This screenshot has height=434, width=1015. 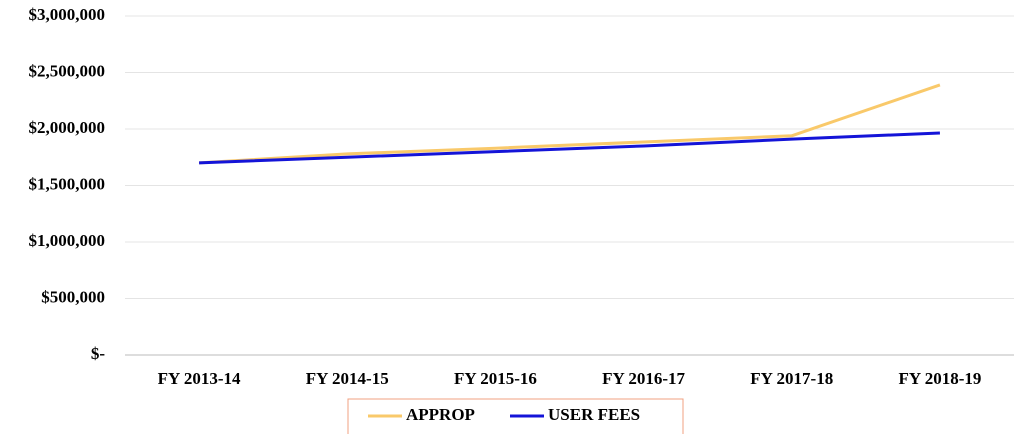 What do you see at coordinates (67, 127) in the screenshot?
I see `y-tick-label: $2,000,000` at bounding box center [67, 127].